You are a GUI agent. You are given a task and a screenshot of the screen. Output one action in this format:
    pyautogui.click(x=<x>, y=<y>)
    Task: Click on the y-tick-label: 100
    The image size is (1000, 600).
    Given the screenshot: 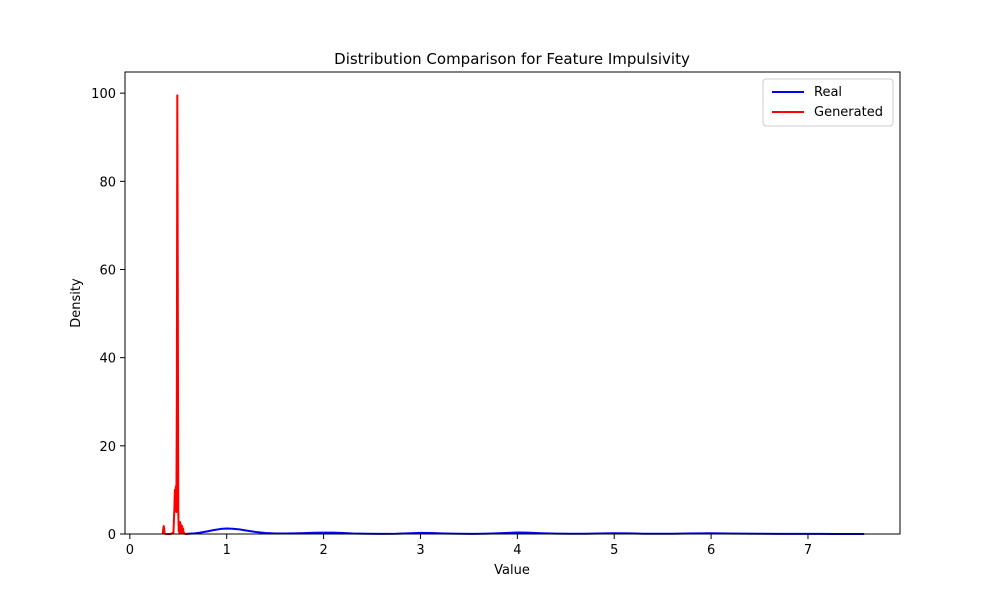 What is the action you would take?
    pyautogui.click(x=103, y=94)
    